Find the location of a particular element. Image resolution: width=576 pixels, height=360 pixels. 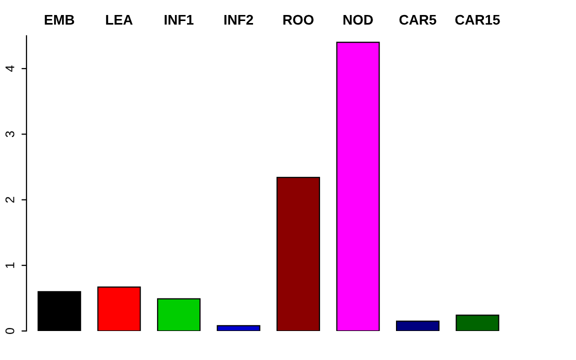

x-tick-label: NOD is located at coordinates (358, 19).